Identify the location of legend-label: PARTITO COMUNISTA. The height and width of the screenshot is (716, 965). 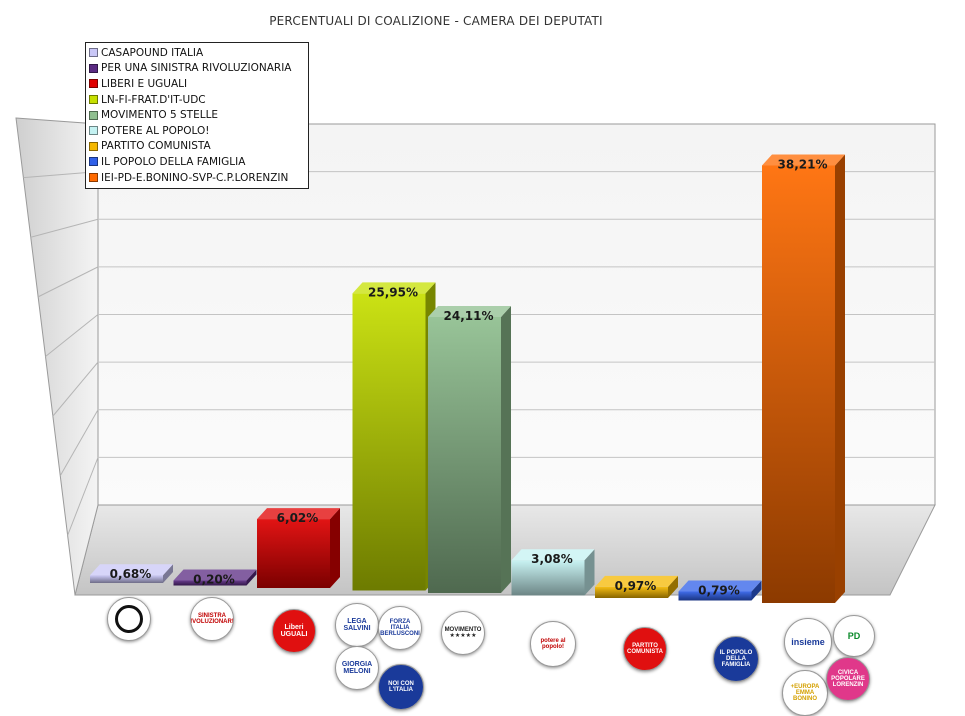
(156, 146).